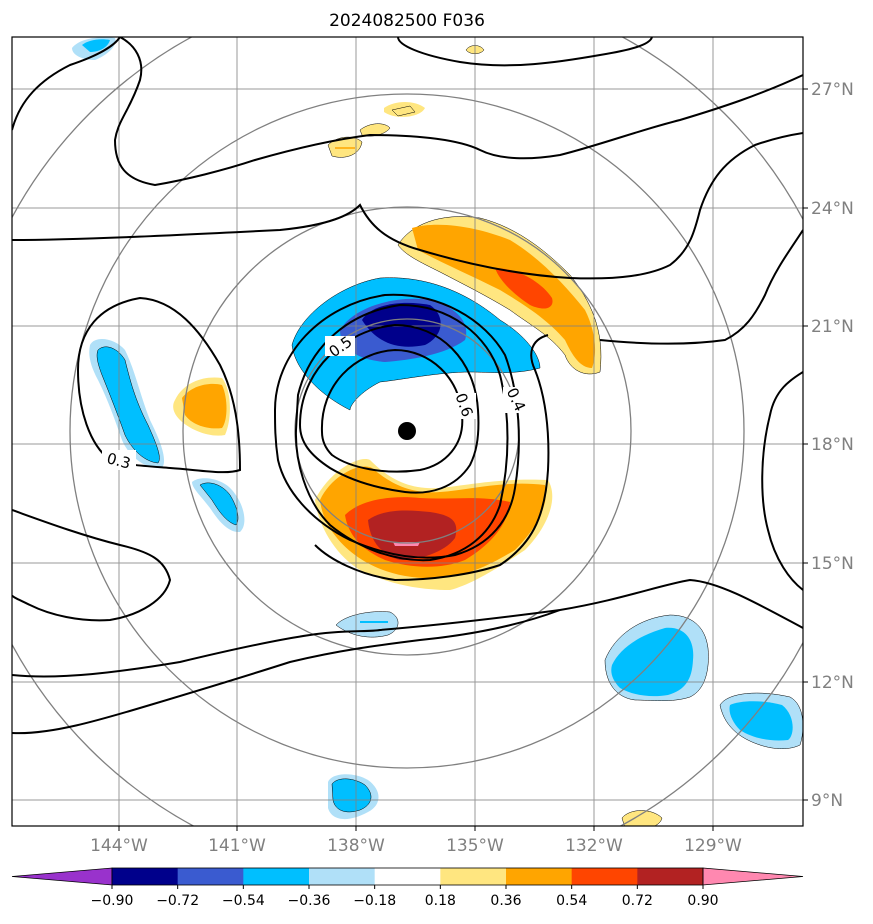 Image resolution: width=873 pixels, height=924 pixels. Describe the element at coordinates (315, 403) in the screenshot. I see `contour-label-group: 0.5 0.6 0.4 0.3` at that location.